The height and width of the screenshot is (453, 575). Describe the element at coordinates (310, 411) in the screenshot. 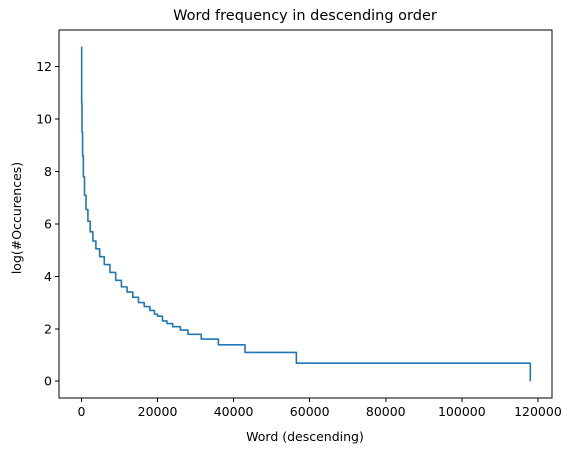

I see `x-tick-label: 60000` at that location.